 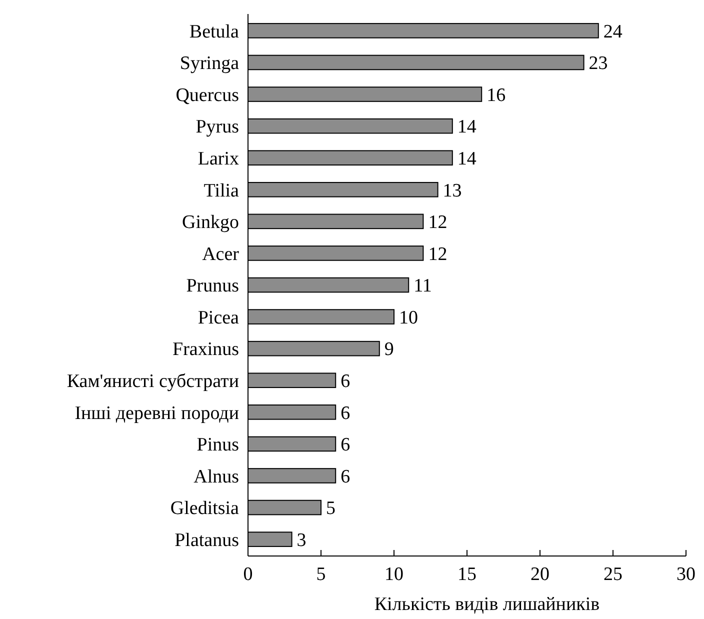 What do you see at coordinates (331, 509) in the screenshot?
I see `data-label: 5` at bounding box center [331, 509].